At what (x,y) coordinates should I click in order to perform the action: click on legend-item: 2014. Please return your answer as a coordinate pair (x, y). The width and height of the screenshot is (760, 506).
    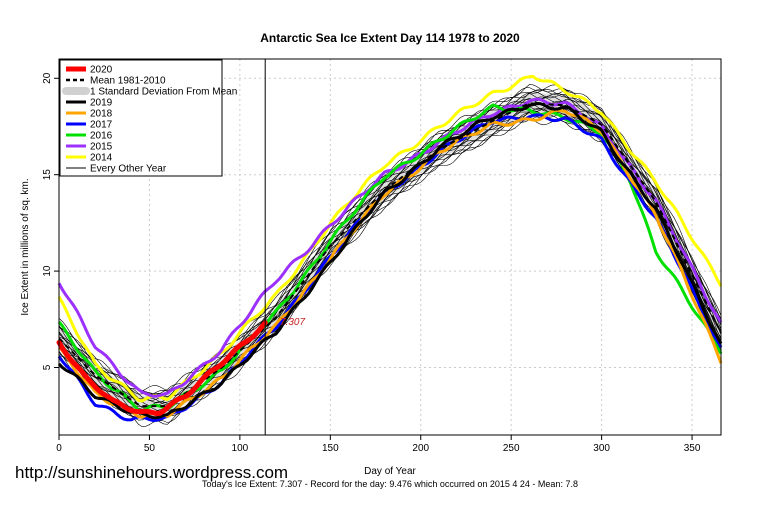
    Looking at the image, I should click on (89, 158).